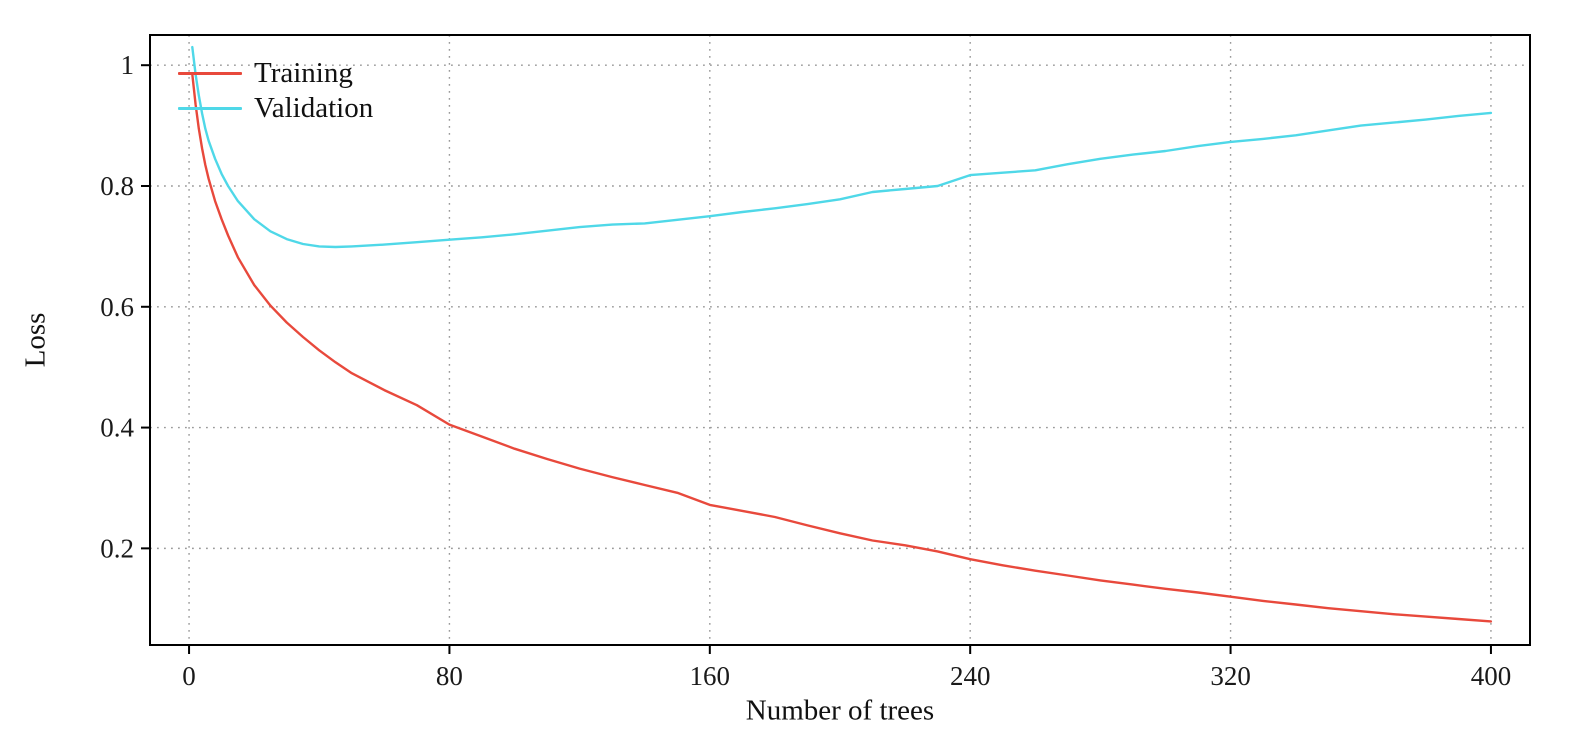 This screenshot has width=1596, height=750. I want to click on svg-text: 0.4, so click(117, 428).